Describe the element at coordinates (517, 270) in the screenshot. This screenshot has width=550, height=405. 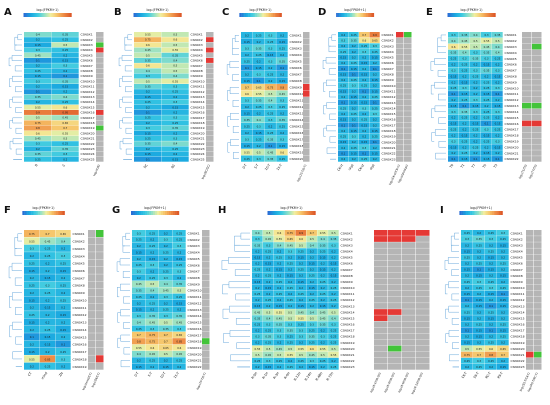
I see `gene-label: CSN0X7` at that location.